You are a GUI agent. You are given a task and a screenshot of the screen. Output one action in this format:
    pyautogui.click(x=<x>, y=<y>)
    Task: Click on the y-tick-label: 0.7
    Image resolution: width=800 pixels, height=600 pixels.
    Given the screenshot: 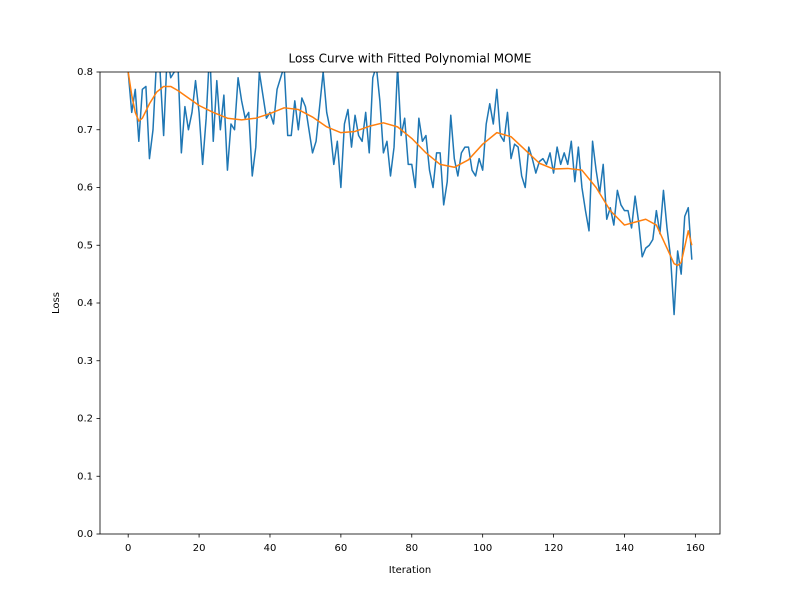 What is the action you would take?
    pyautogui.click(x=85, y=130)
    